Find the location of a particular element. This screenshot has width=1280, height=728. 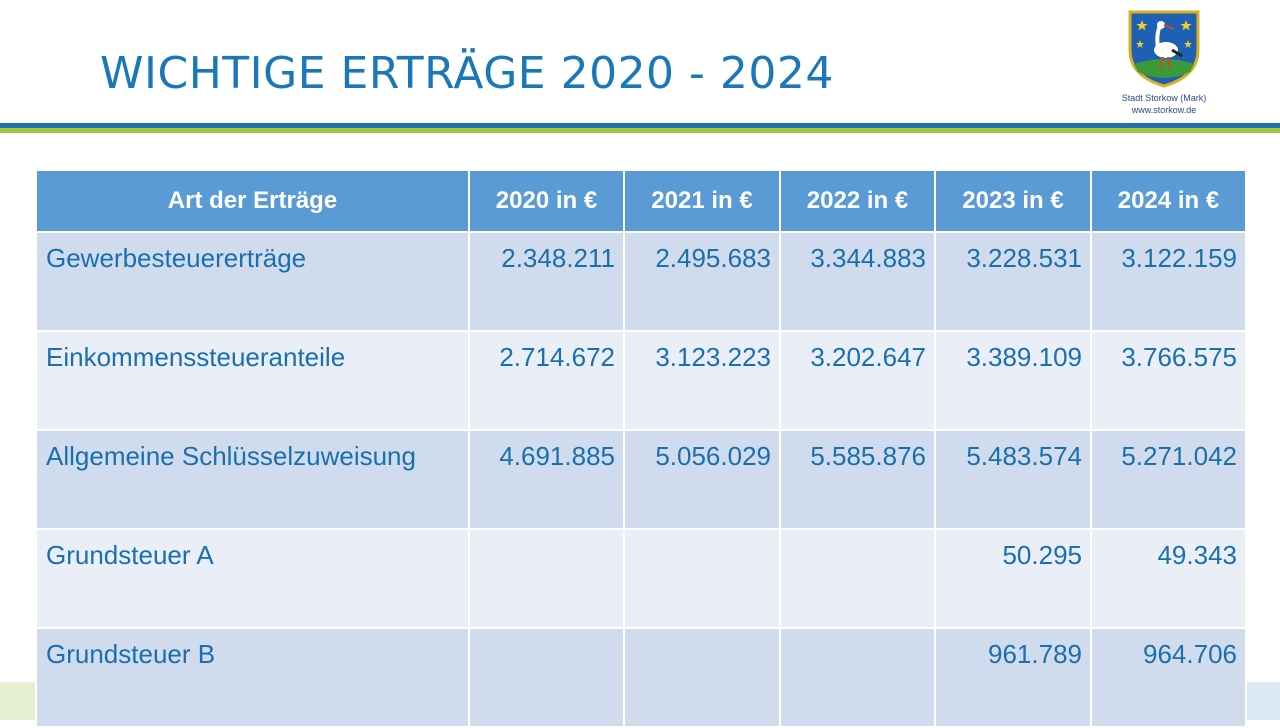

header-2021: 2021 in € is located at coordinates (702, 201).